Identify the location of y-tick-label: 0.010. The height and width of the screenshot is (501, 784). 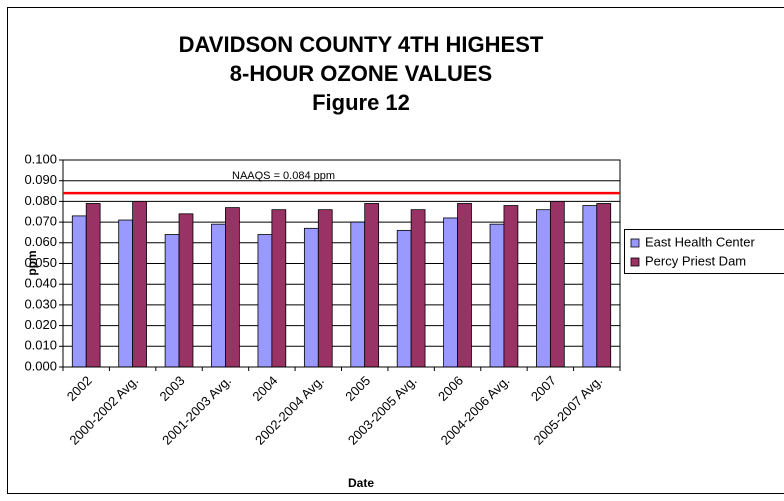
(40, 345).